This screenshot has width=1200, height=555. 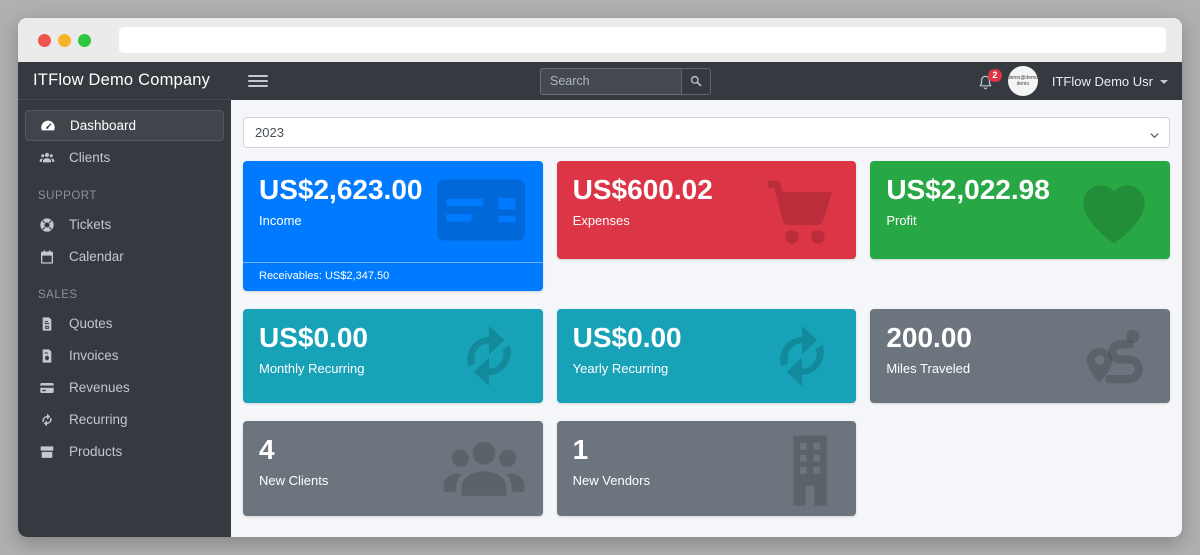 I want to click on company-brand: ITFlow Demo Company, so click(x=124, y=81).